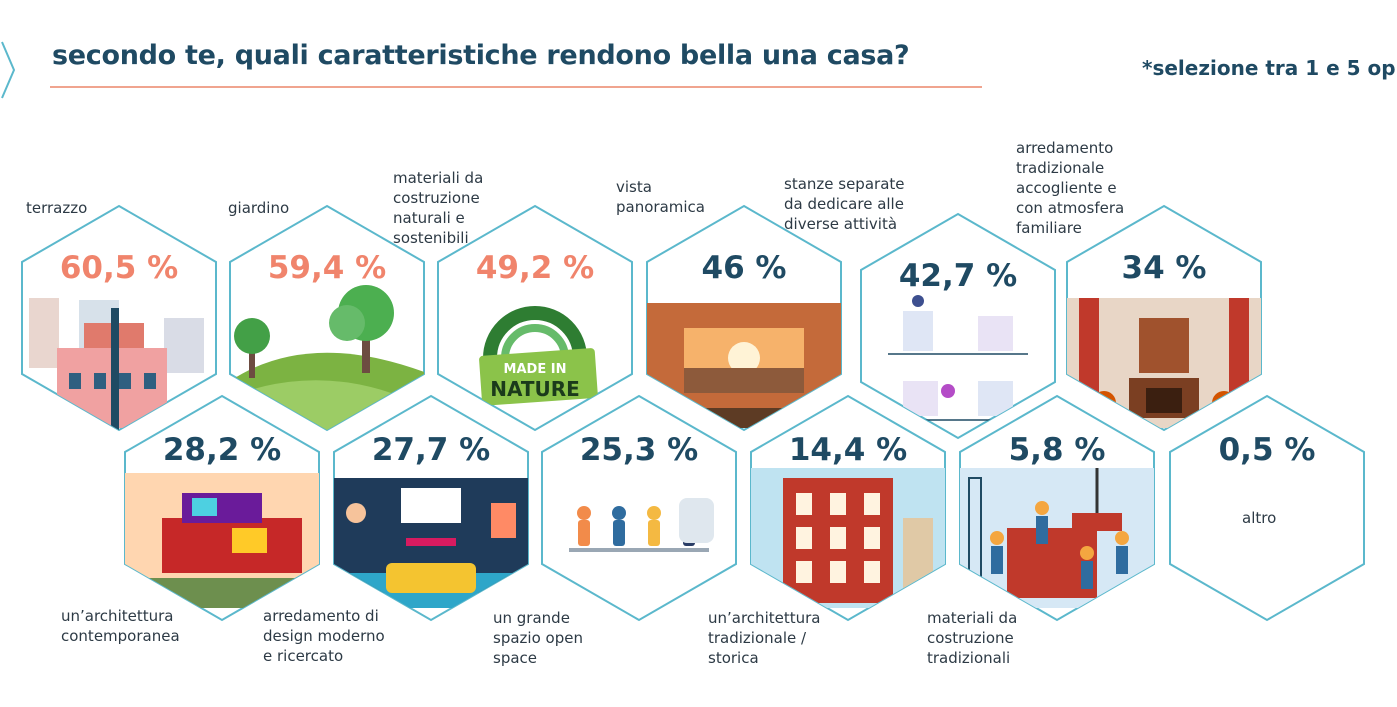  I want to click on percentage-value: 49,2 %, so click(535, 268).